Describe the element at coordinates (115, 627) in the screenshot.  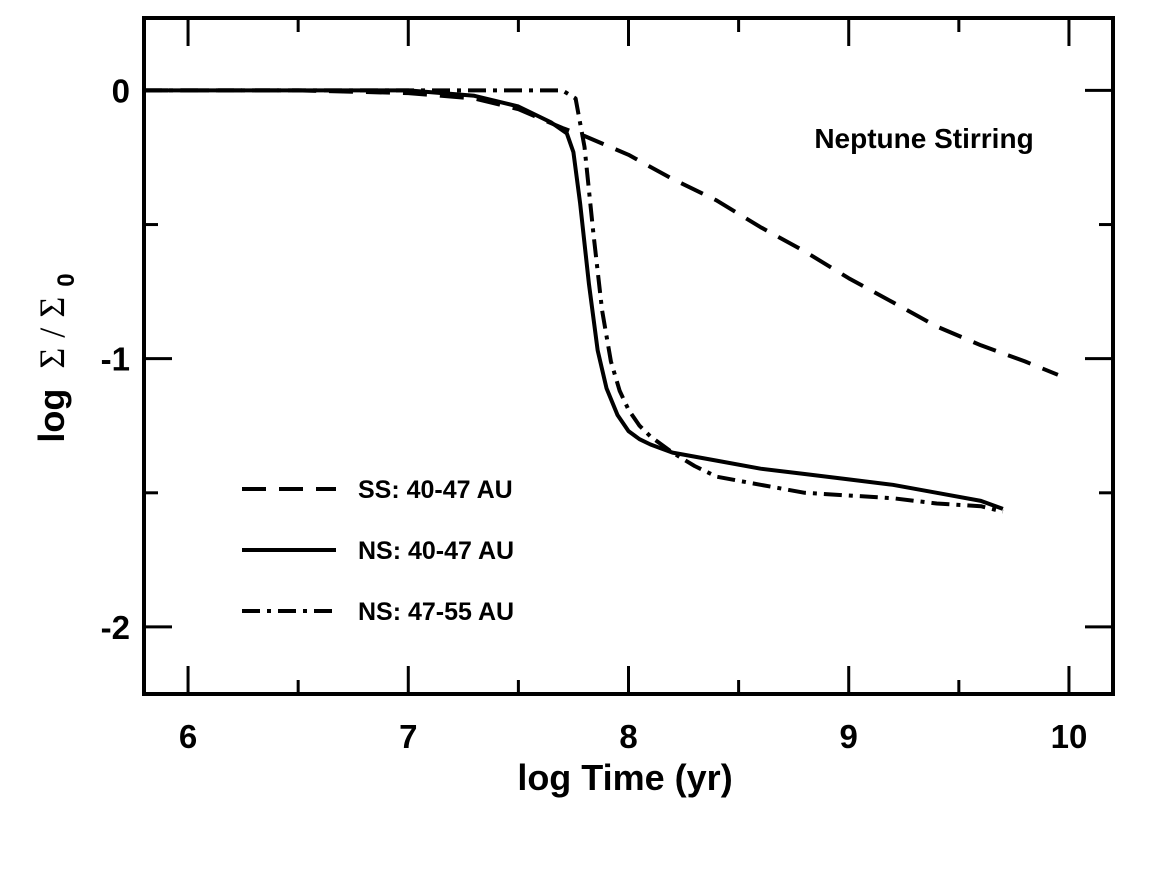
I see `y-tick-label: -2` at that location.